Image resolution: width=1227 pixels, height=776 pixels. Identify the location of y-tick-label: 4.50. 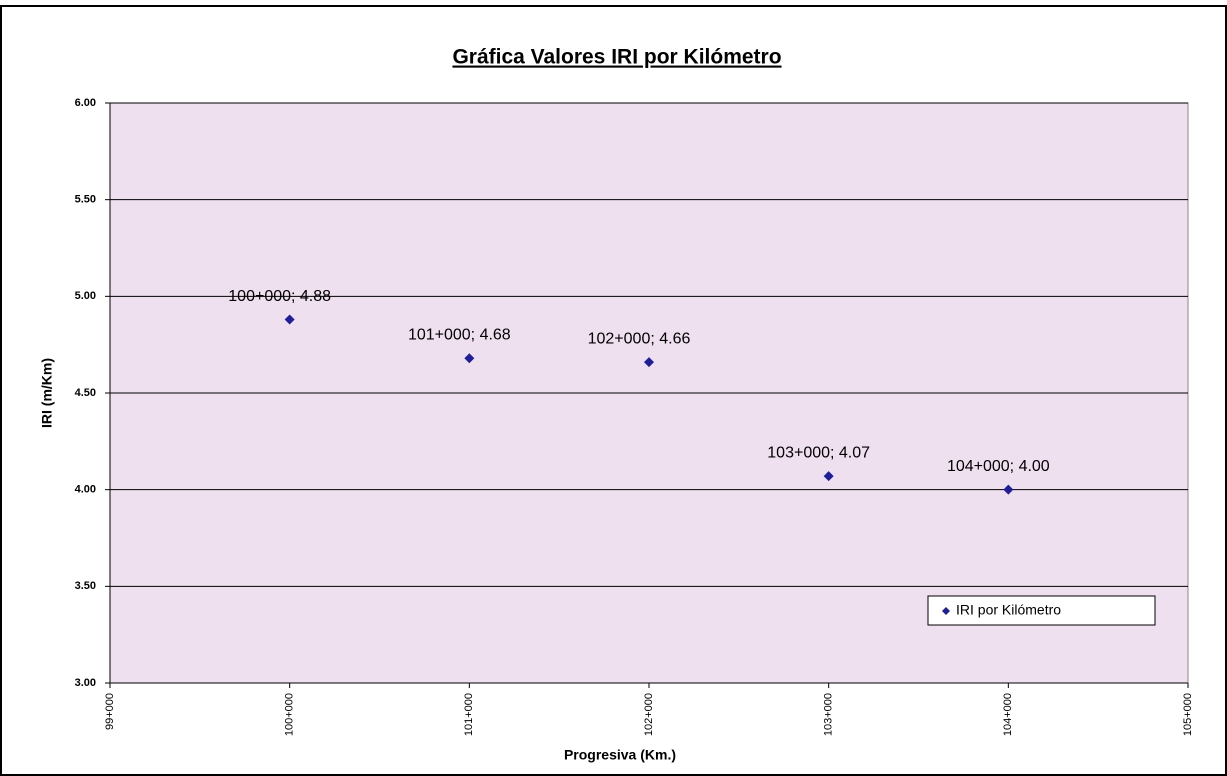
(85, 393).